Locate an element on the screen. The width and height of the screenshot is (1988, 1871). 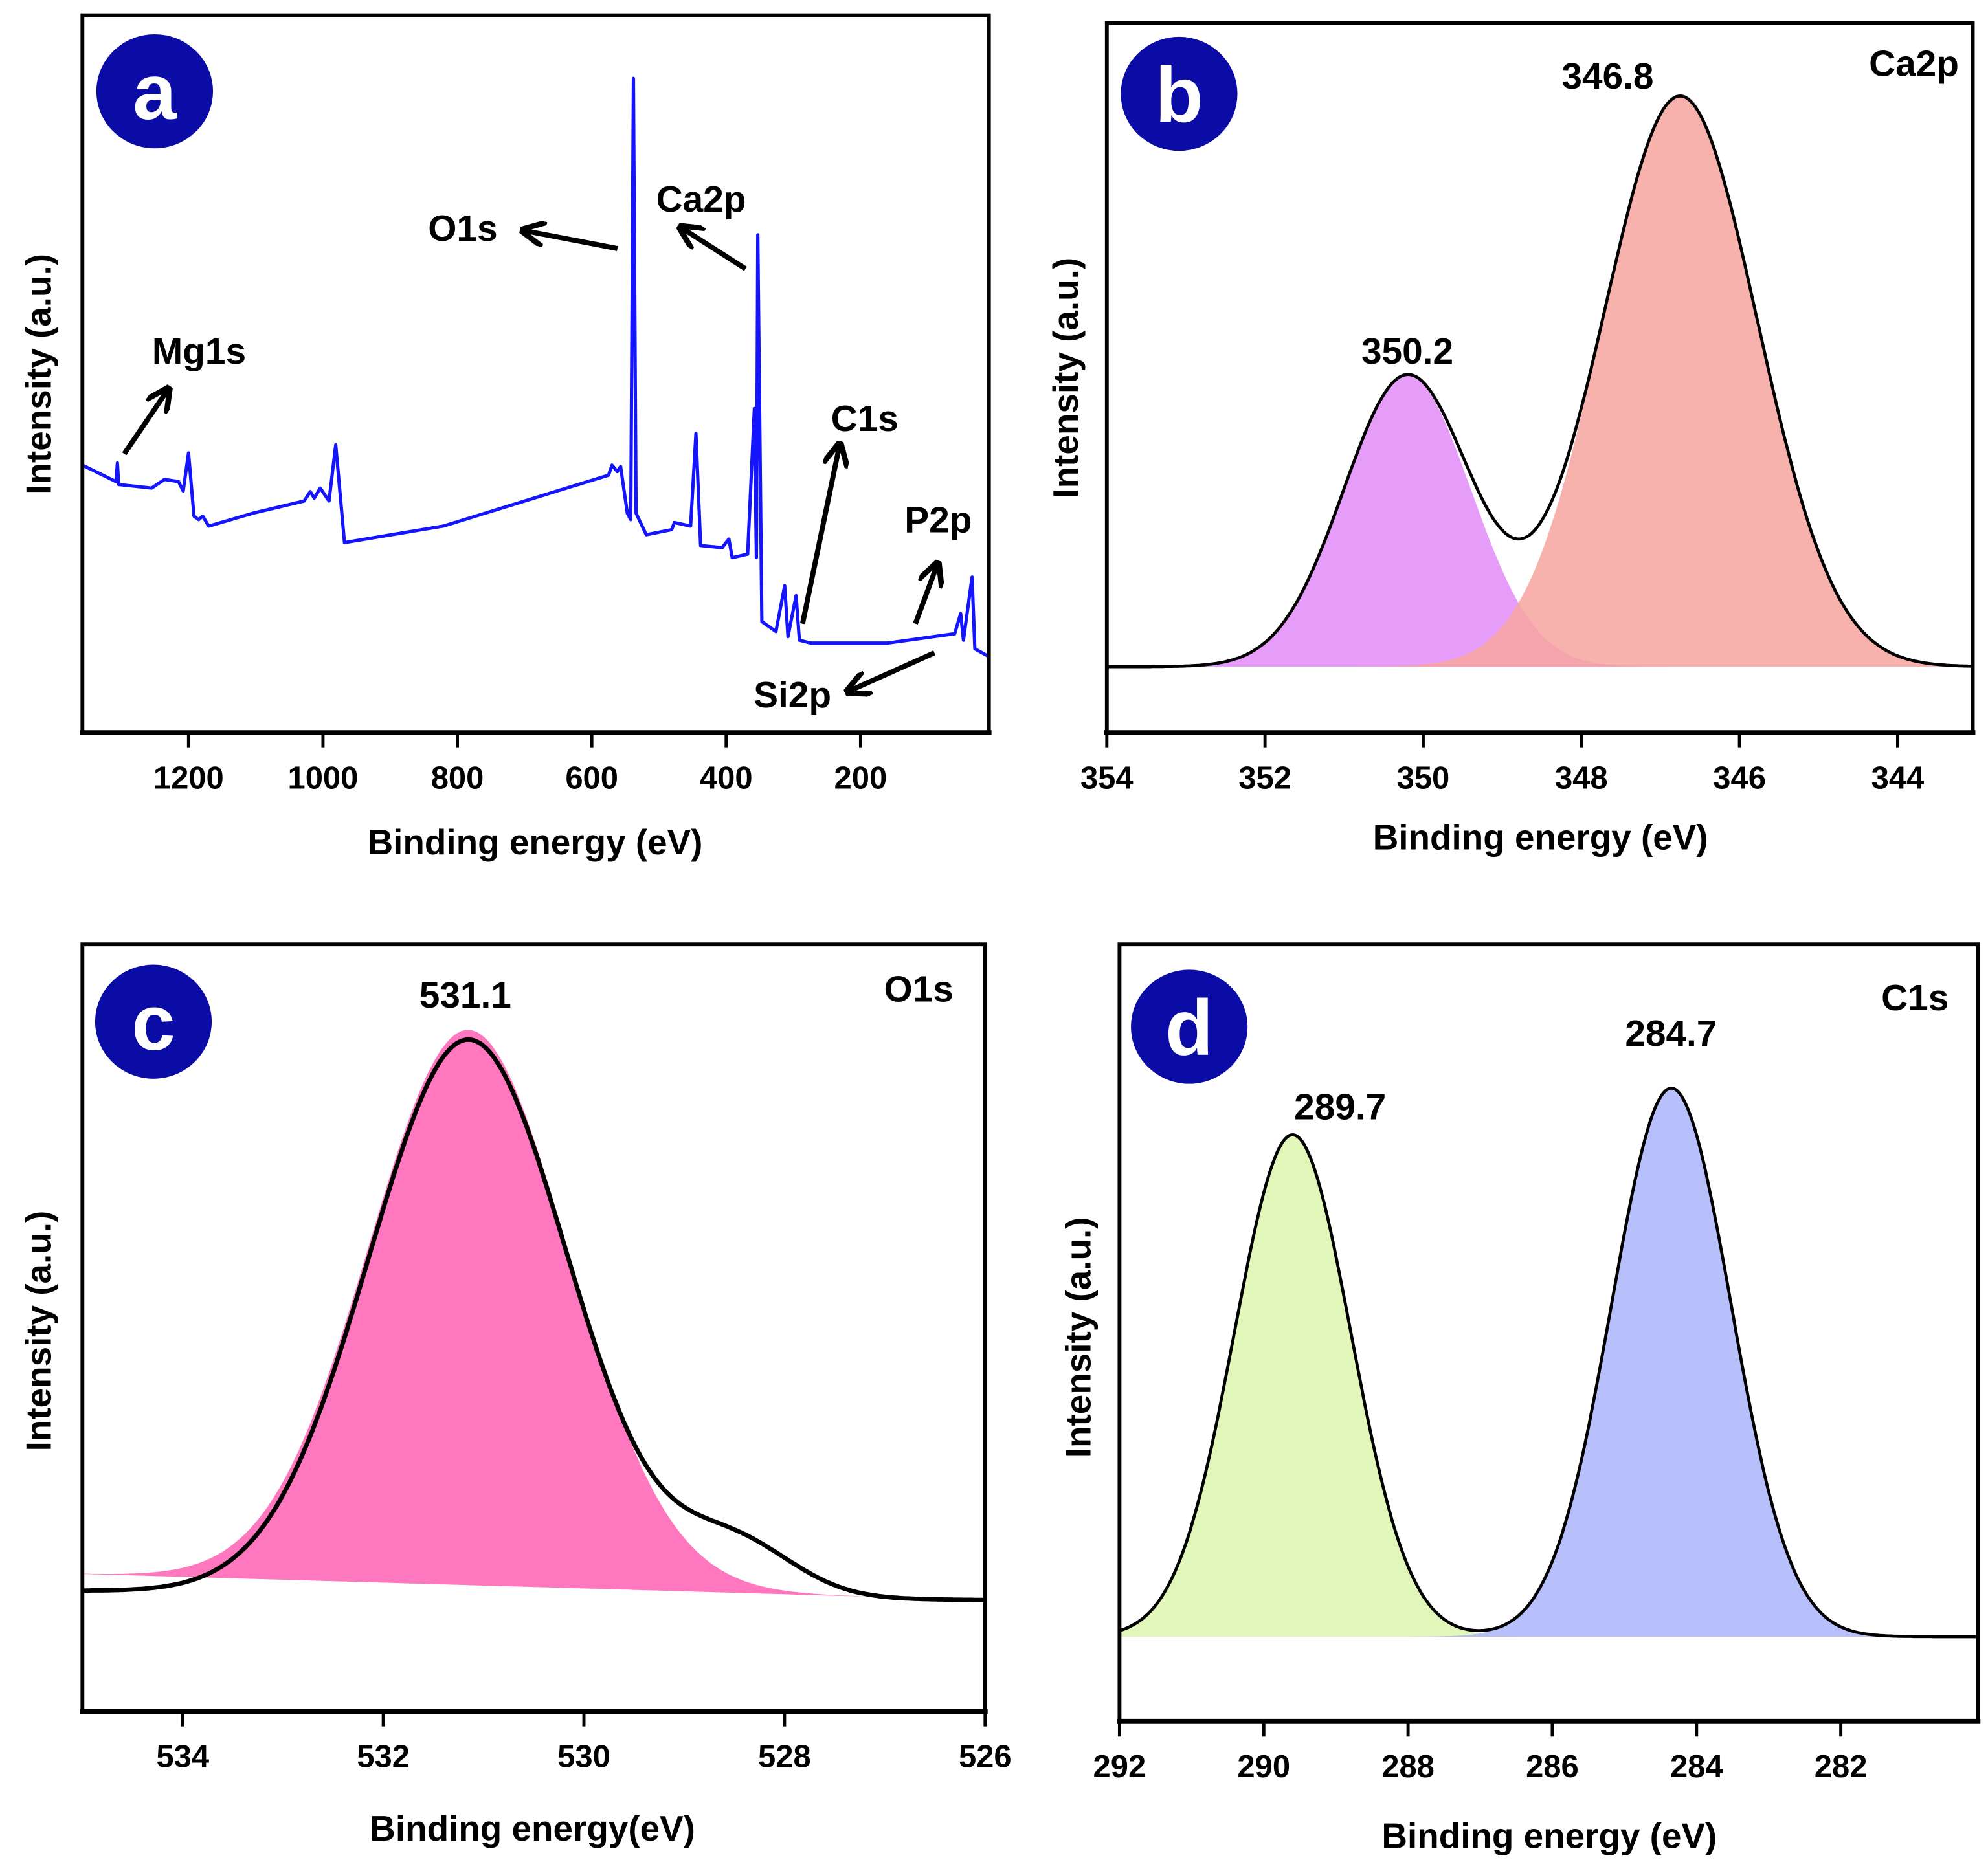
panel-d-badge: d is located at coordinates (1189, 1026).